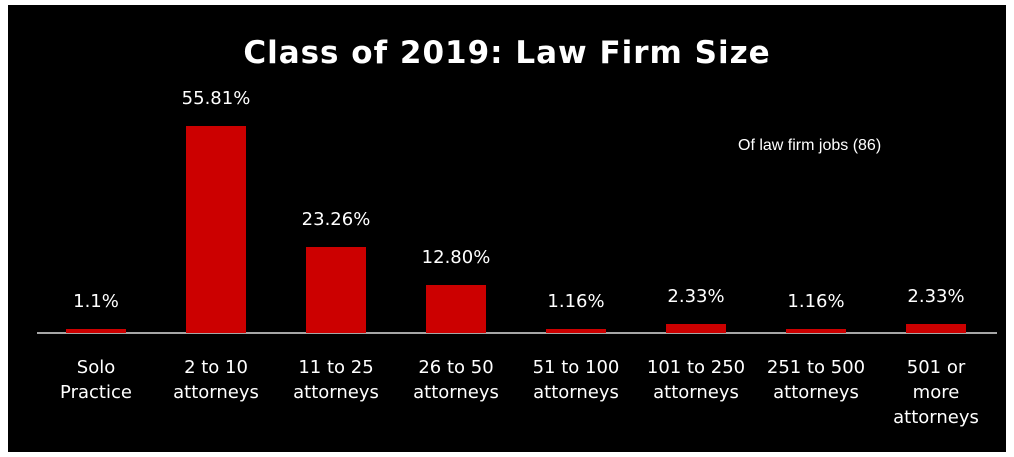 This screenshot has height=457, width=1014. I want to click on x-tick-label: 11 to 25 attorneys, so click(336, 380).